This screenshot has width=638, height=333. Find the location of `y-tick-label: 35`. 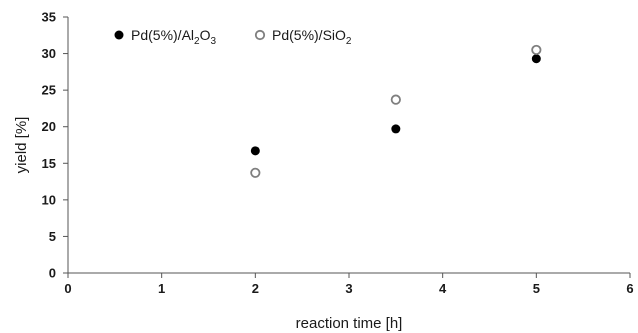

y-tick-label: 35 is located at coordinates (49, 17).